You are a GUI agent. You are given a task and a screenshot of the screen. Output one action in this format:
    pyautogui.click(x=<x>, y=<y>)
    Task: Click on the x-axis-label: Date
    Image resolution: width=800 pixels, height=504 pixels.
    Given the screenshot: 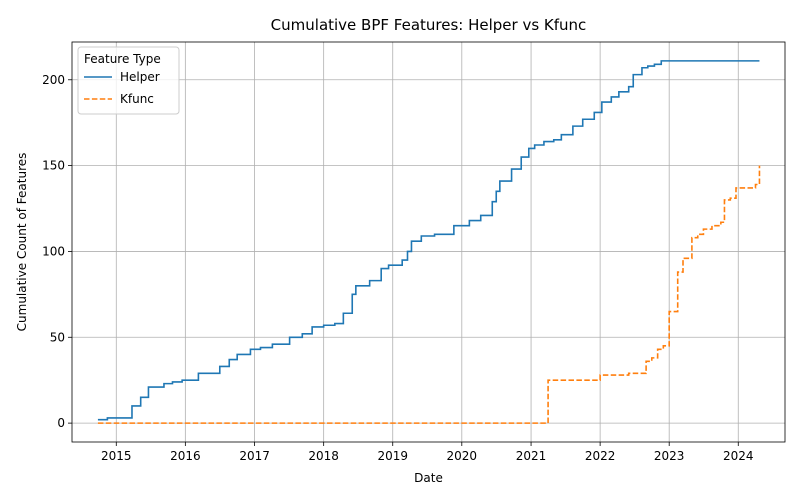 What is the action you would take?
    pyautogui.click(x=428, y=478)
    